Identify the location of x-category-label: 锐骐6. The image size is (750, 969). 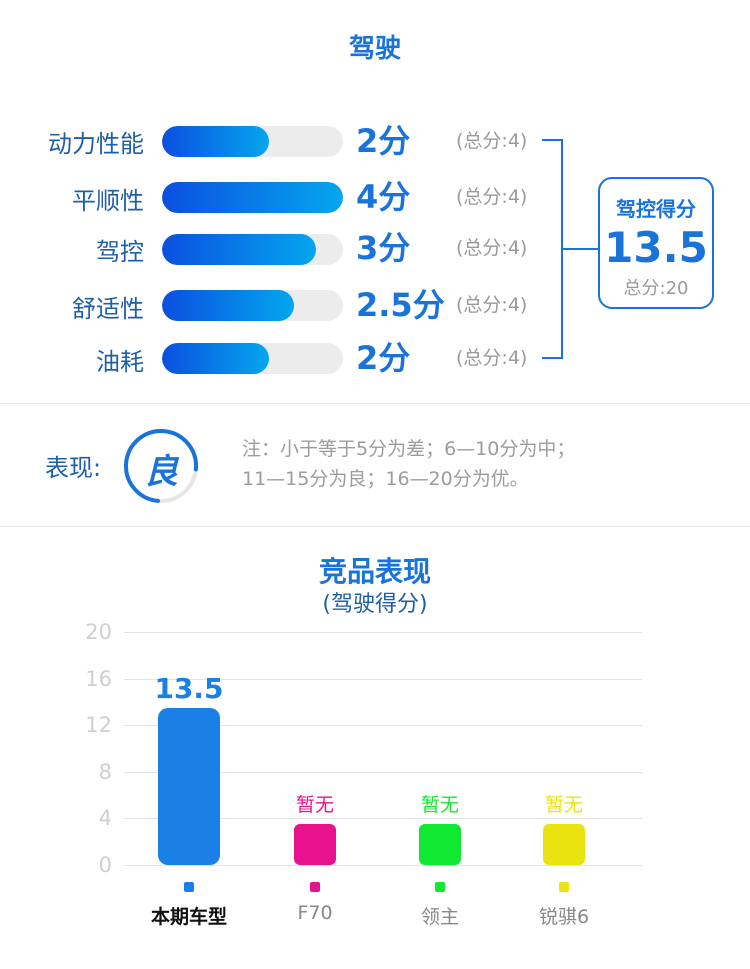
(564, 917).